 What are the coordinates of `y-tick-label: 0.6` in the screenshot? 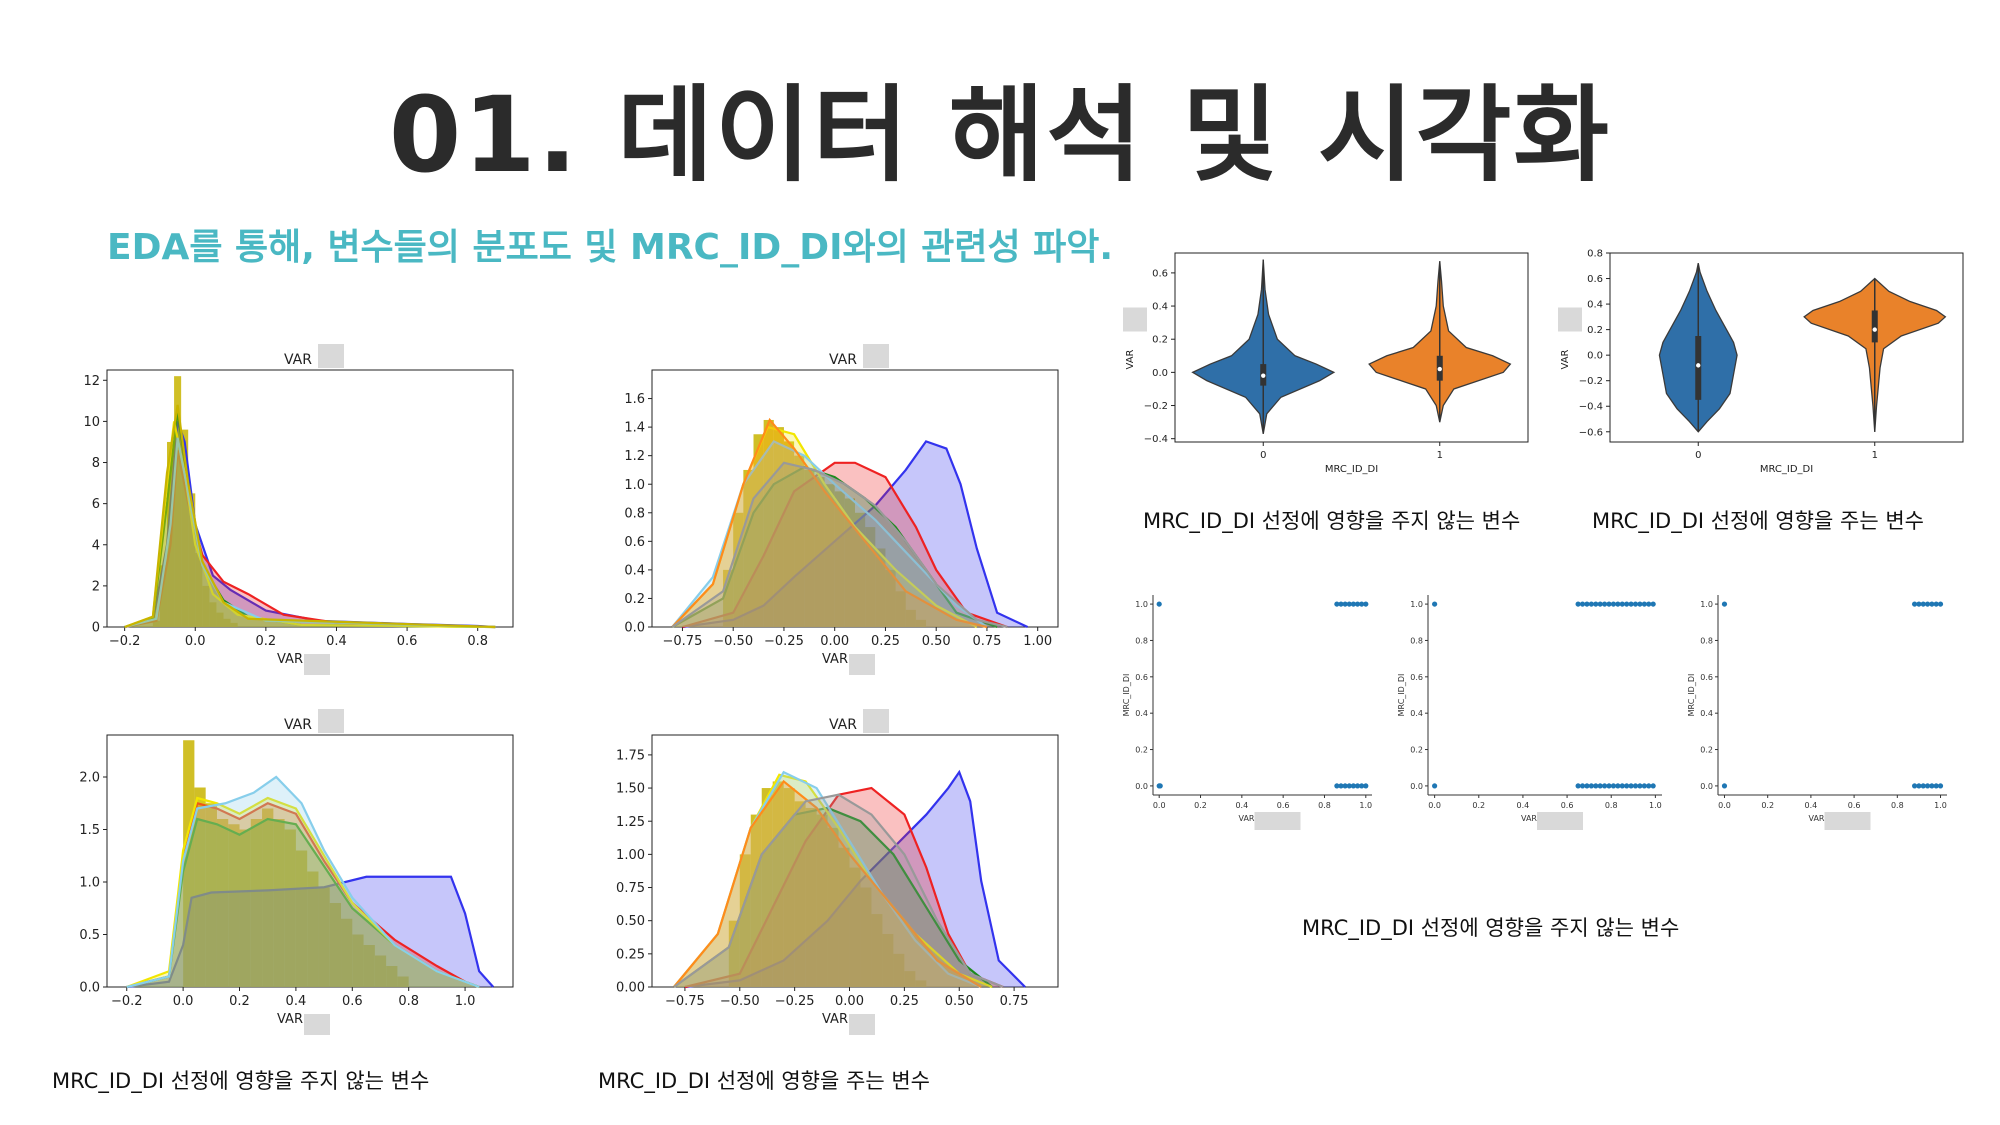 It's located at (1706, 677).